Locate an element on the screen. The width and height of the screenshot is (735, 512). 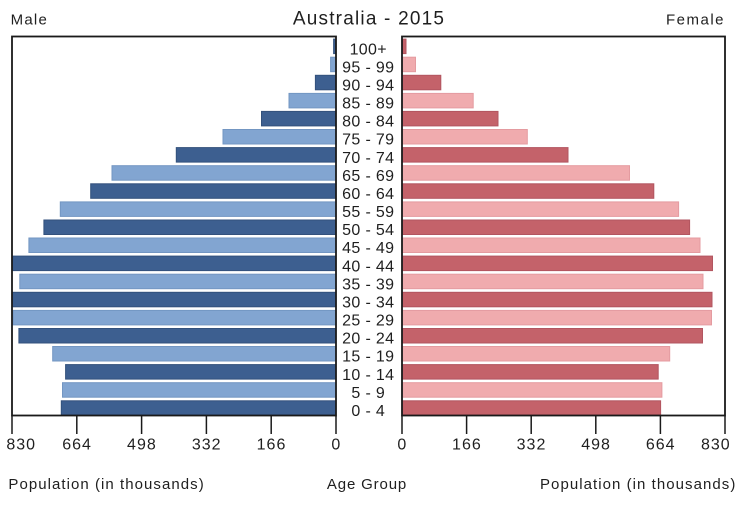
svg-text: 15 - 19 is located at coordinates (368, 357).